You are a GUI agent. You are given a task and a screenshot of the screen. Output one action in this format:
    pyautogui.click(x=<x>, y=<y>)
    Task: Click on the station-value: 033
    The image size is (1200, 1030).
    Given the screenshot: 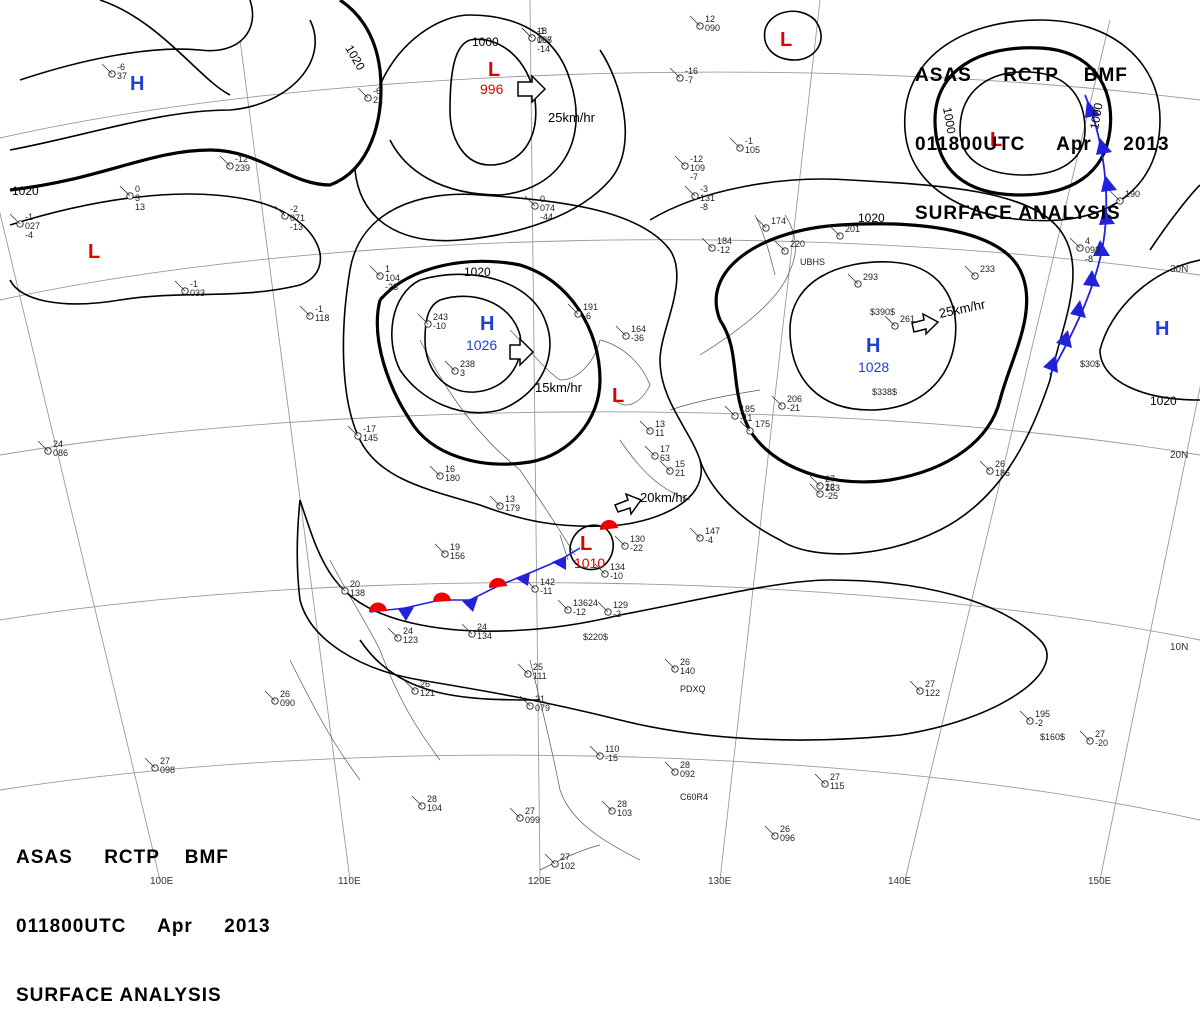 What is the action you would take?
    pyautogui.click(x=197, y=293)
    